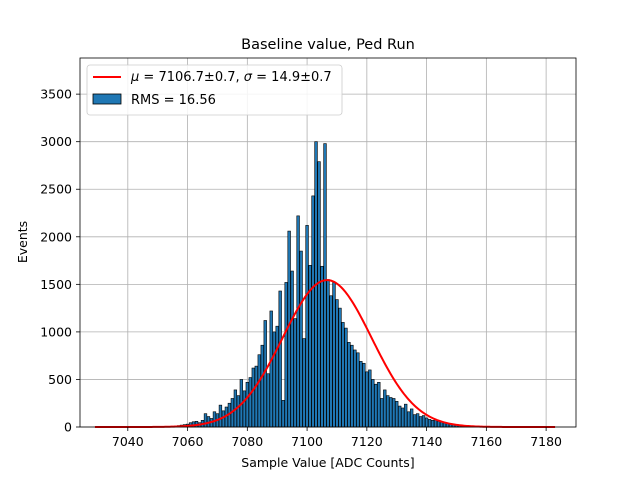 Image resolution: width=640 pixels, height=480 pixels. What do you see at coordinates (546, 441) in the screenshot?
I see `x-tick-label: 7180` at bounding box center [546, 441].